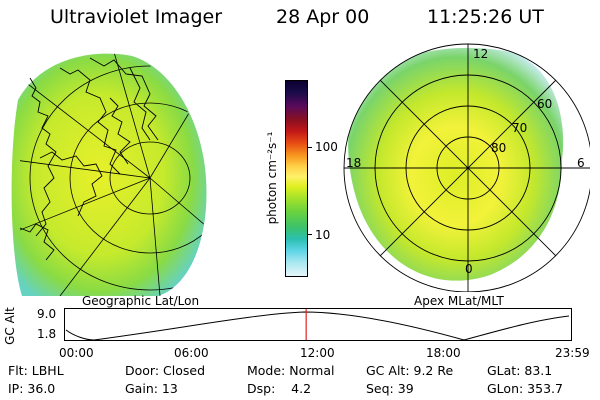 This screenshot has height=400, width=600. Describe the element at coordinates (279, 388) in the screenshot. I see `status-dsp: Dsp: 4.2` at that location.